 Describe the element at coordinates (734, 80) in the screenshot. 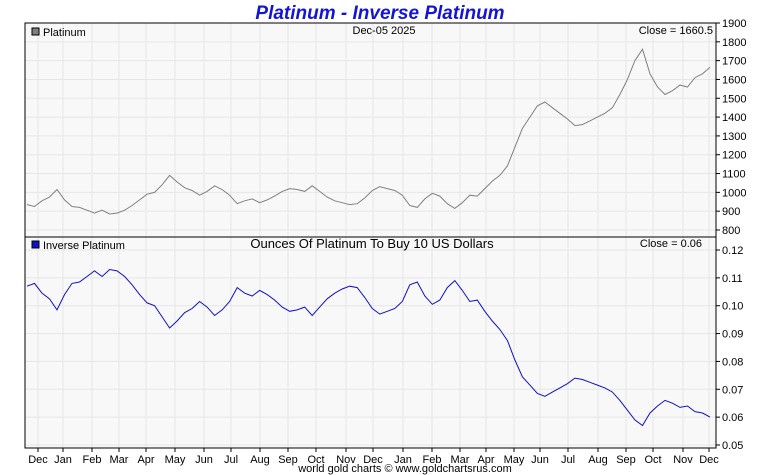

I see `platinum-y-tick-label: 1600` at that location.